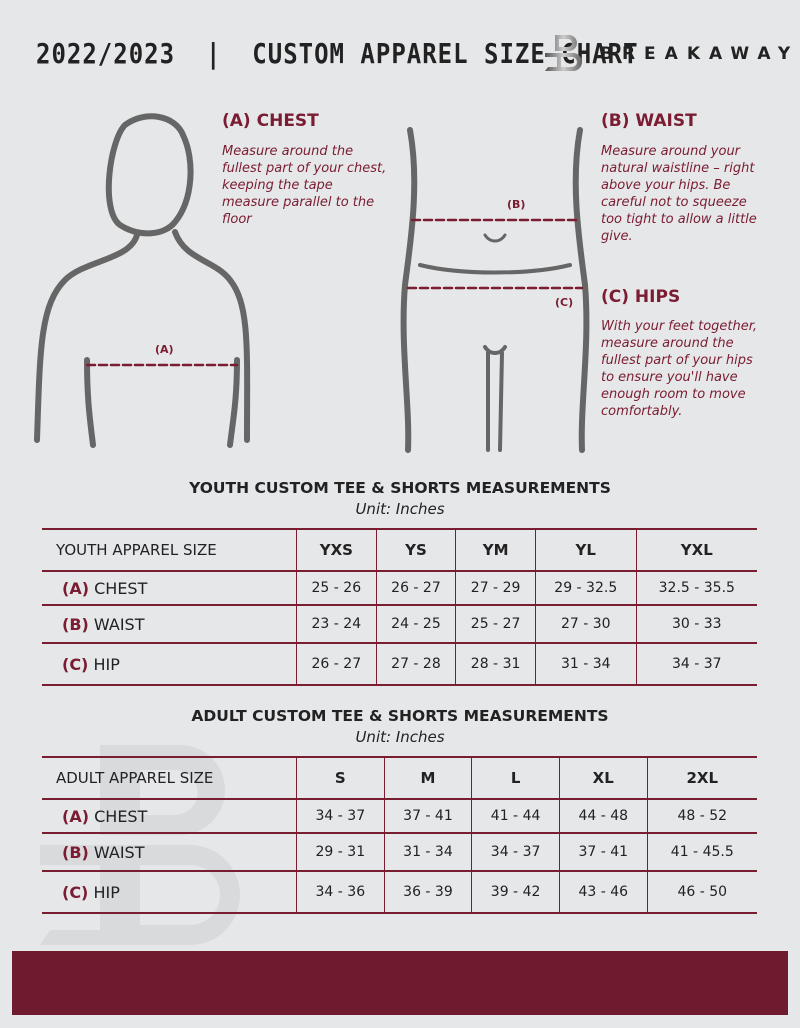 This screenshot has height=1028, width=800. What do you see at coordinates (336, 588) in the screenshot?
I see `measurement-value: 25 - 26` at bounding box center [336, 588].